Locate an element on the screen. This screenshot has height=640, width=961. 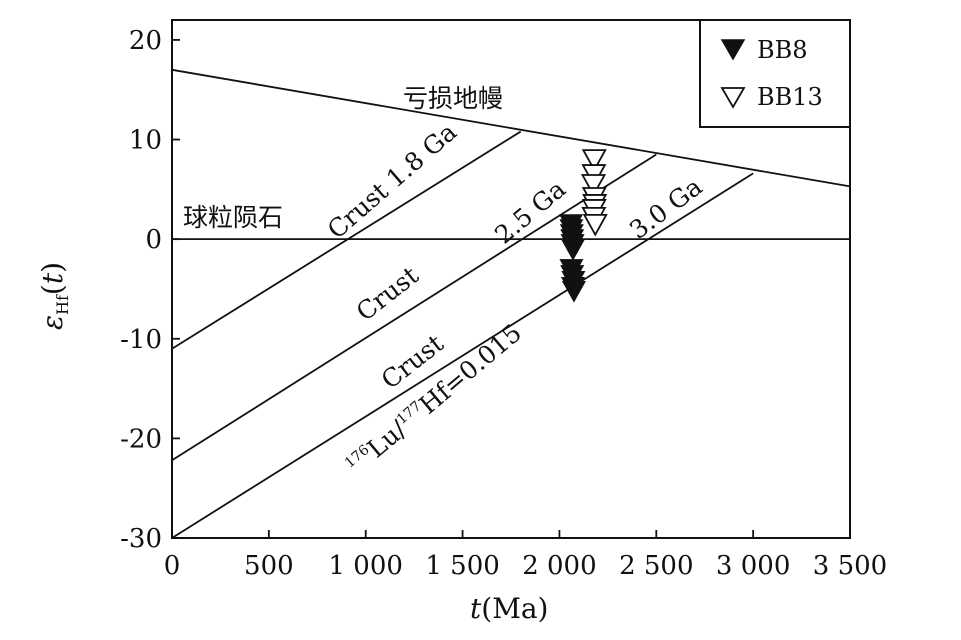
x-tick-label: 2 500 is located at coordinates (656, 566).